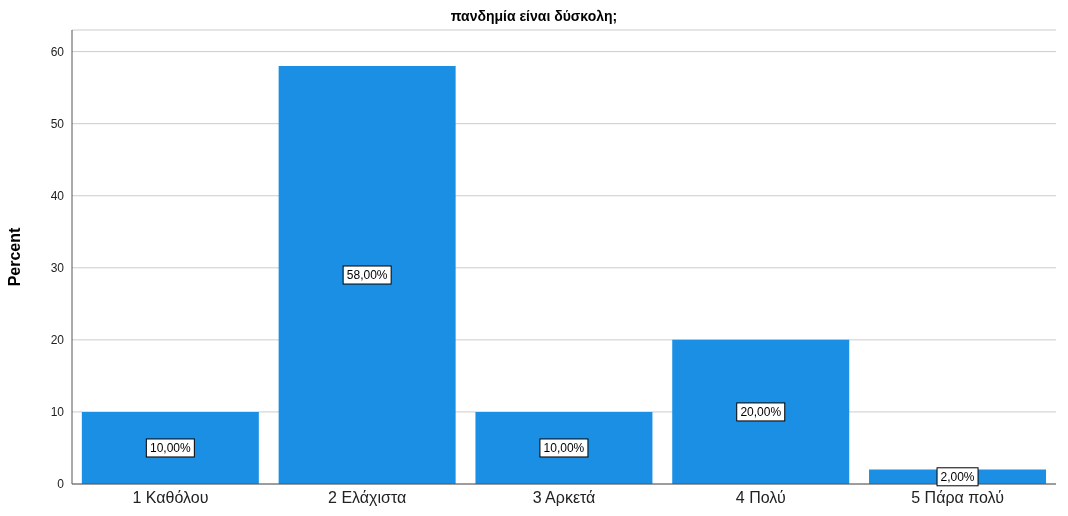  What do you see at coordinates (760, 498) in the screenshot?
I see `x-tick-label: 4 Πολύ` at bounding box center [760, 498].